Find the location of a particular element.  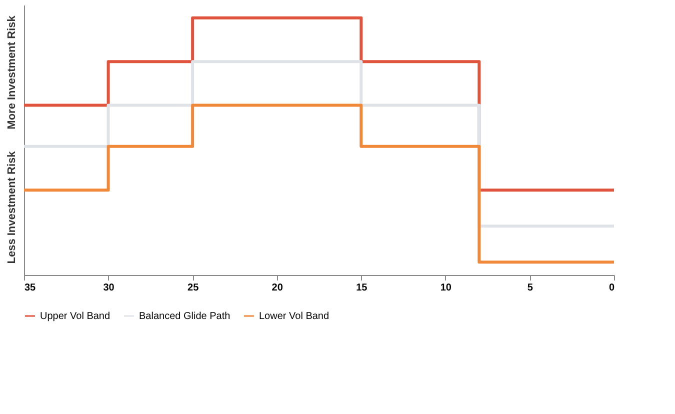

x-tick-label: 5 is located at coordinates (530, 288).